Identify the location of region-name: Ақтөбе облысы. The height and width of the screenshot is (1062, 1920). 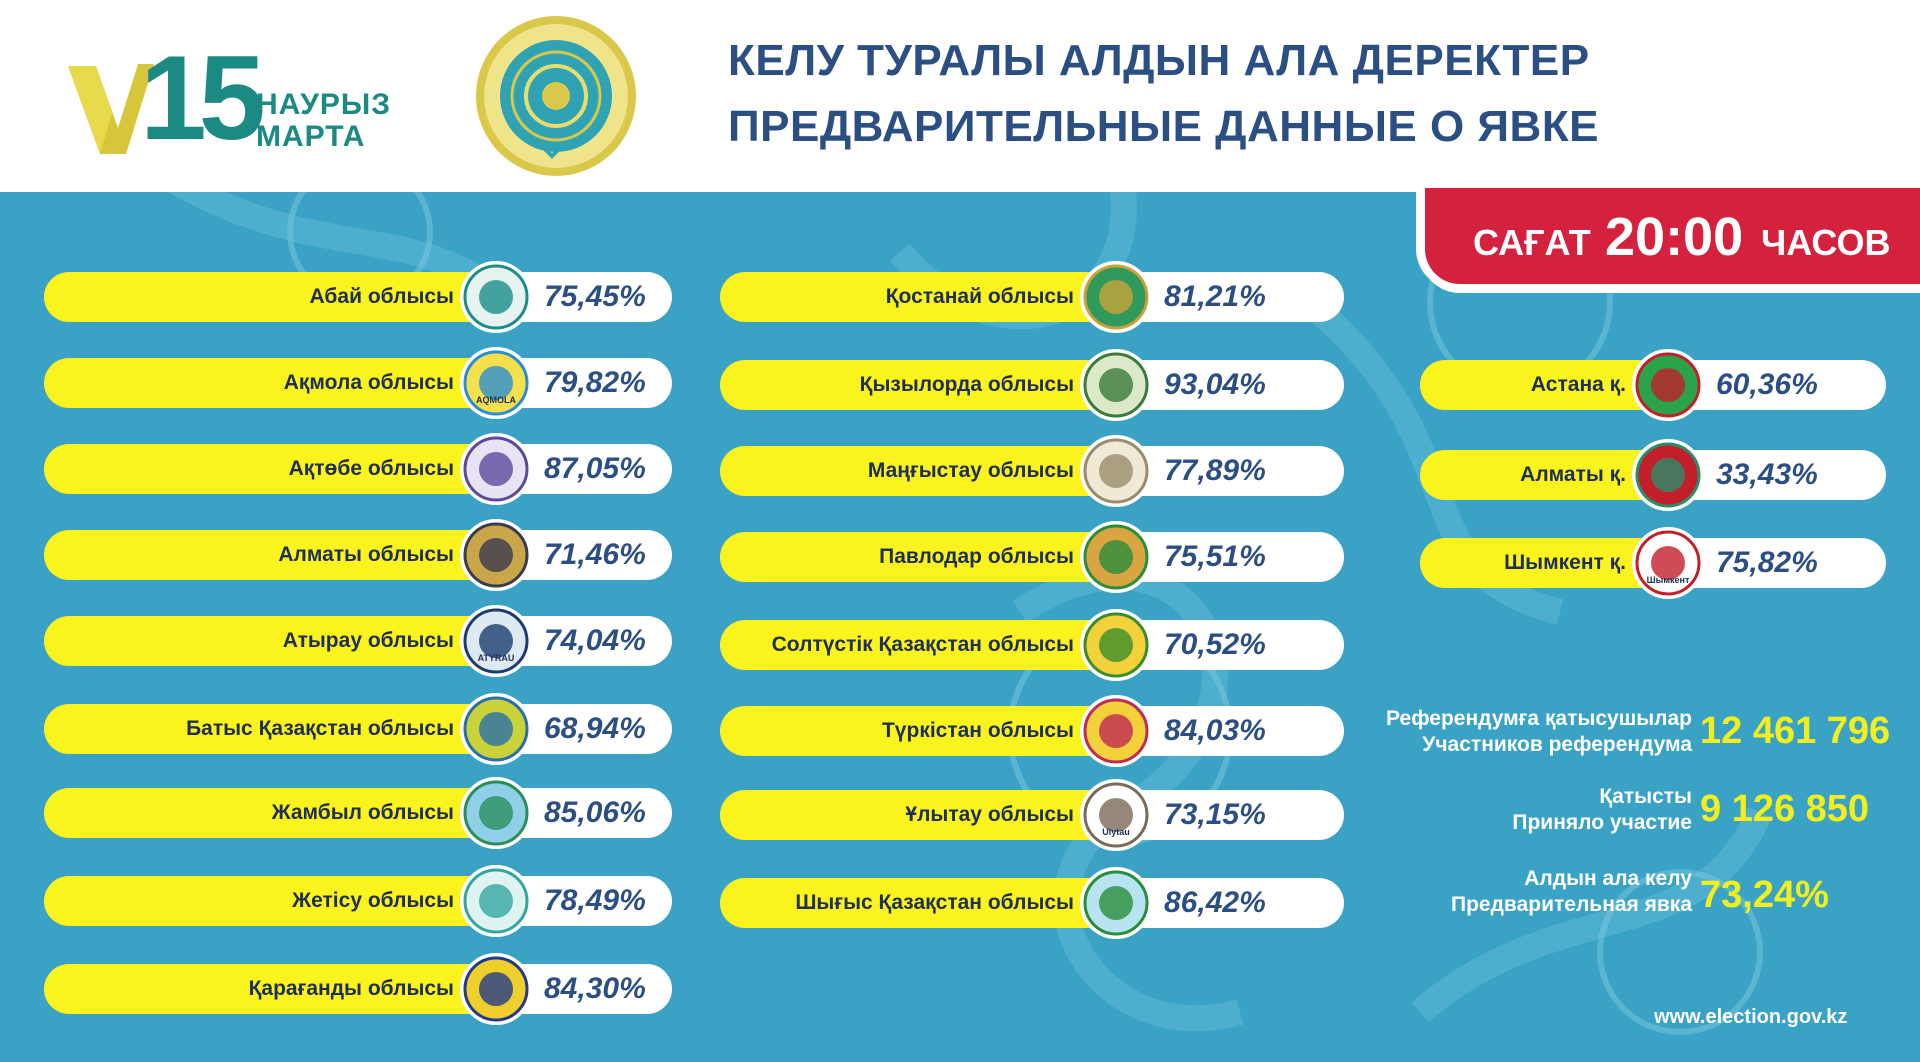
(371, 468).